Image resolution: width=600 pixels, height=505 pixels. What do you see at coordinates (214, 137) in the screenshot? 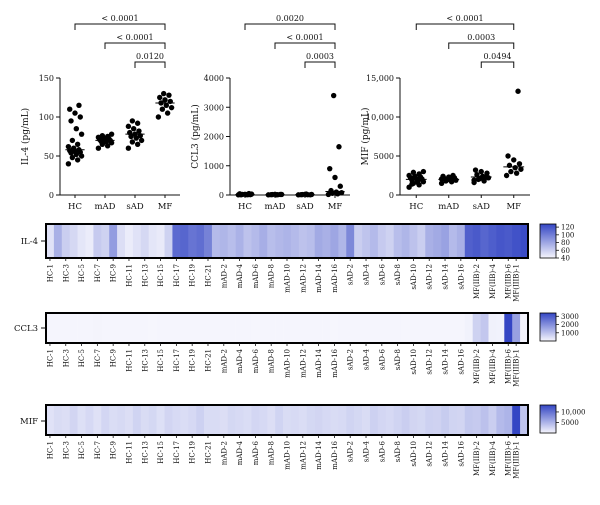
I see `y-tick-label: 2000` at bounding box center [214, 137].